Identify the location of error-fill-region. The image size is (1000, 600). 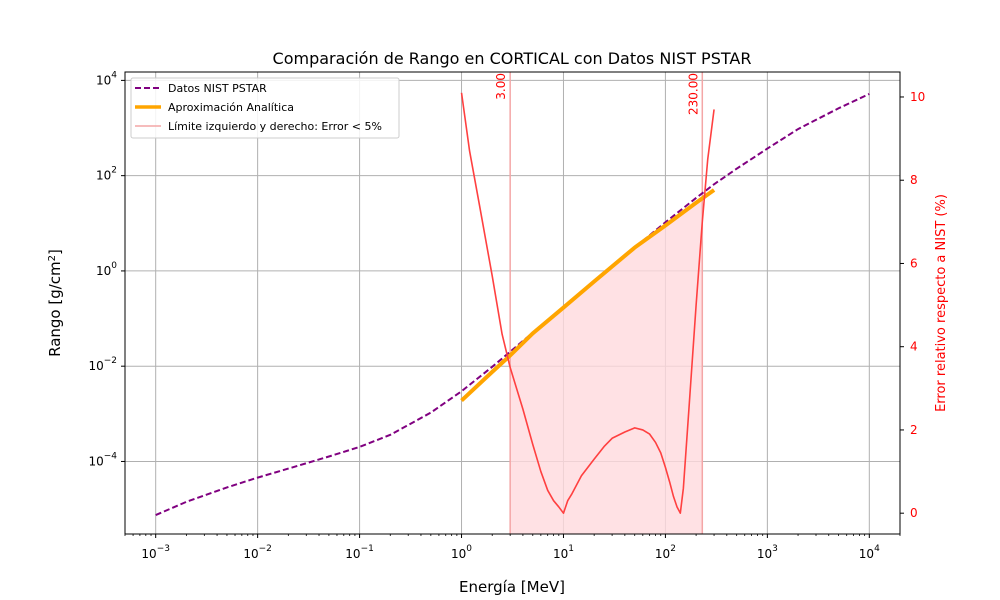
(606, 366).